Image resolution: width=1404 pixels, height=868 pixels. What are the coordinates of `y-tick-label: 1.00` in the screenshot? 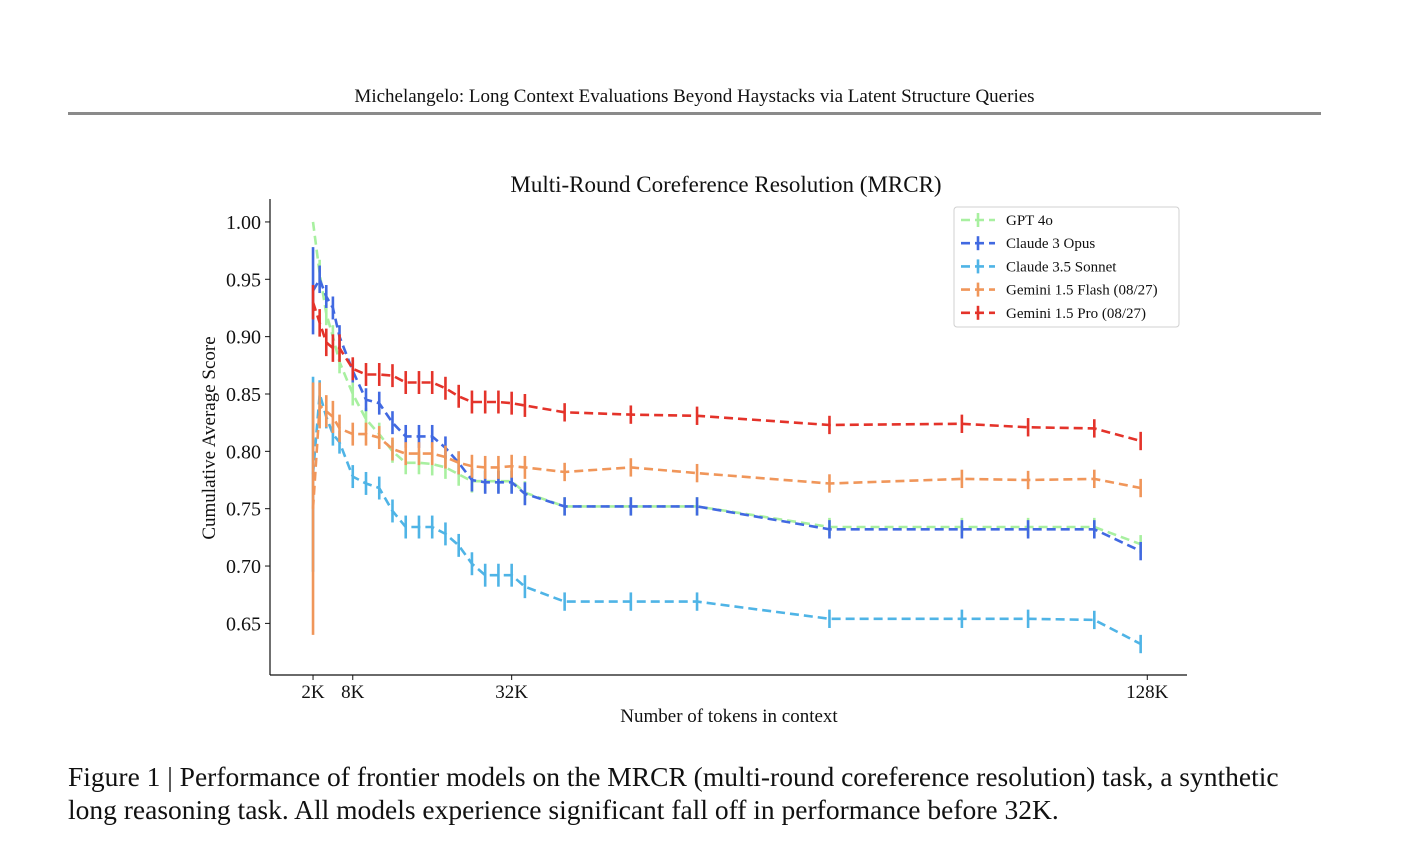 It's located at (243, 223).